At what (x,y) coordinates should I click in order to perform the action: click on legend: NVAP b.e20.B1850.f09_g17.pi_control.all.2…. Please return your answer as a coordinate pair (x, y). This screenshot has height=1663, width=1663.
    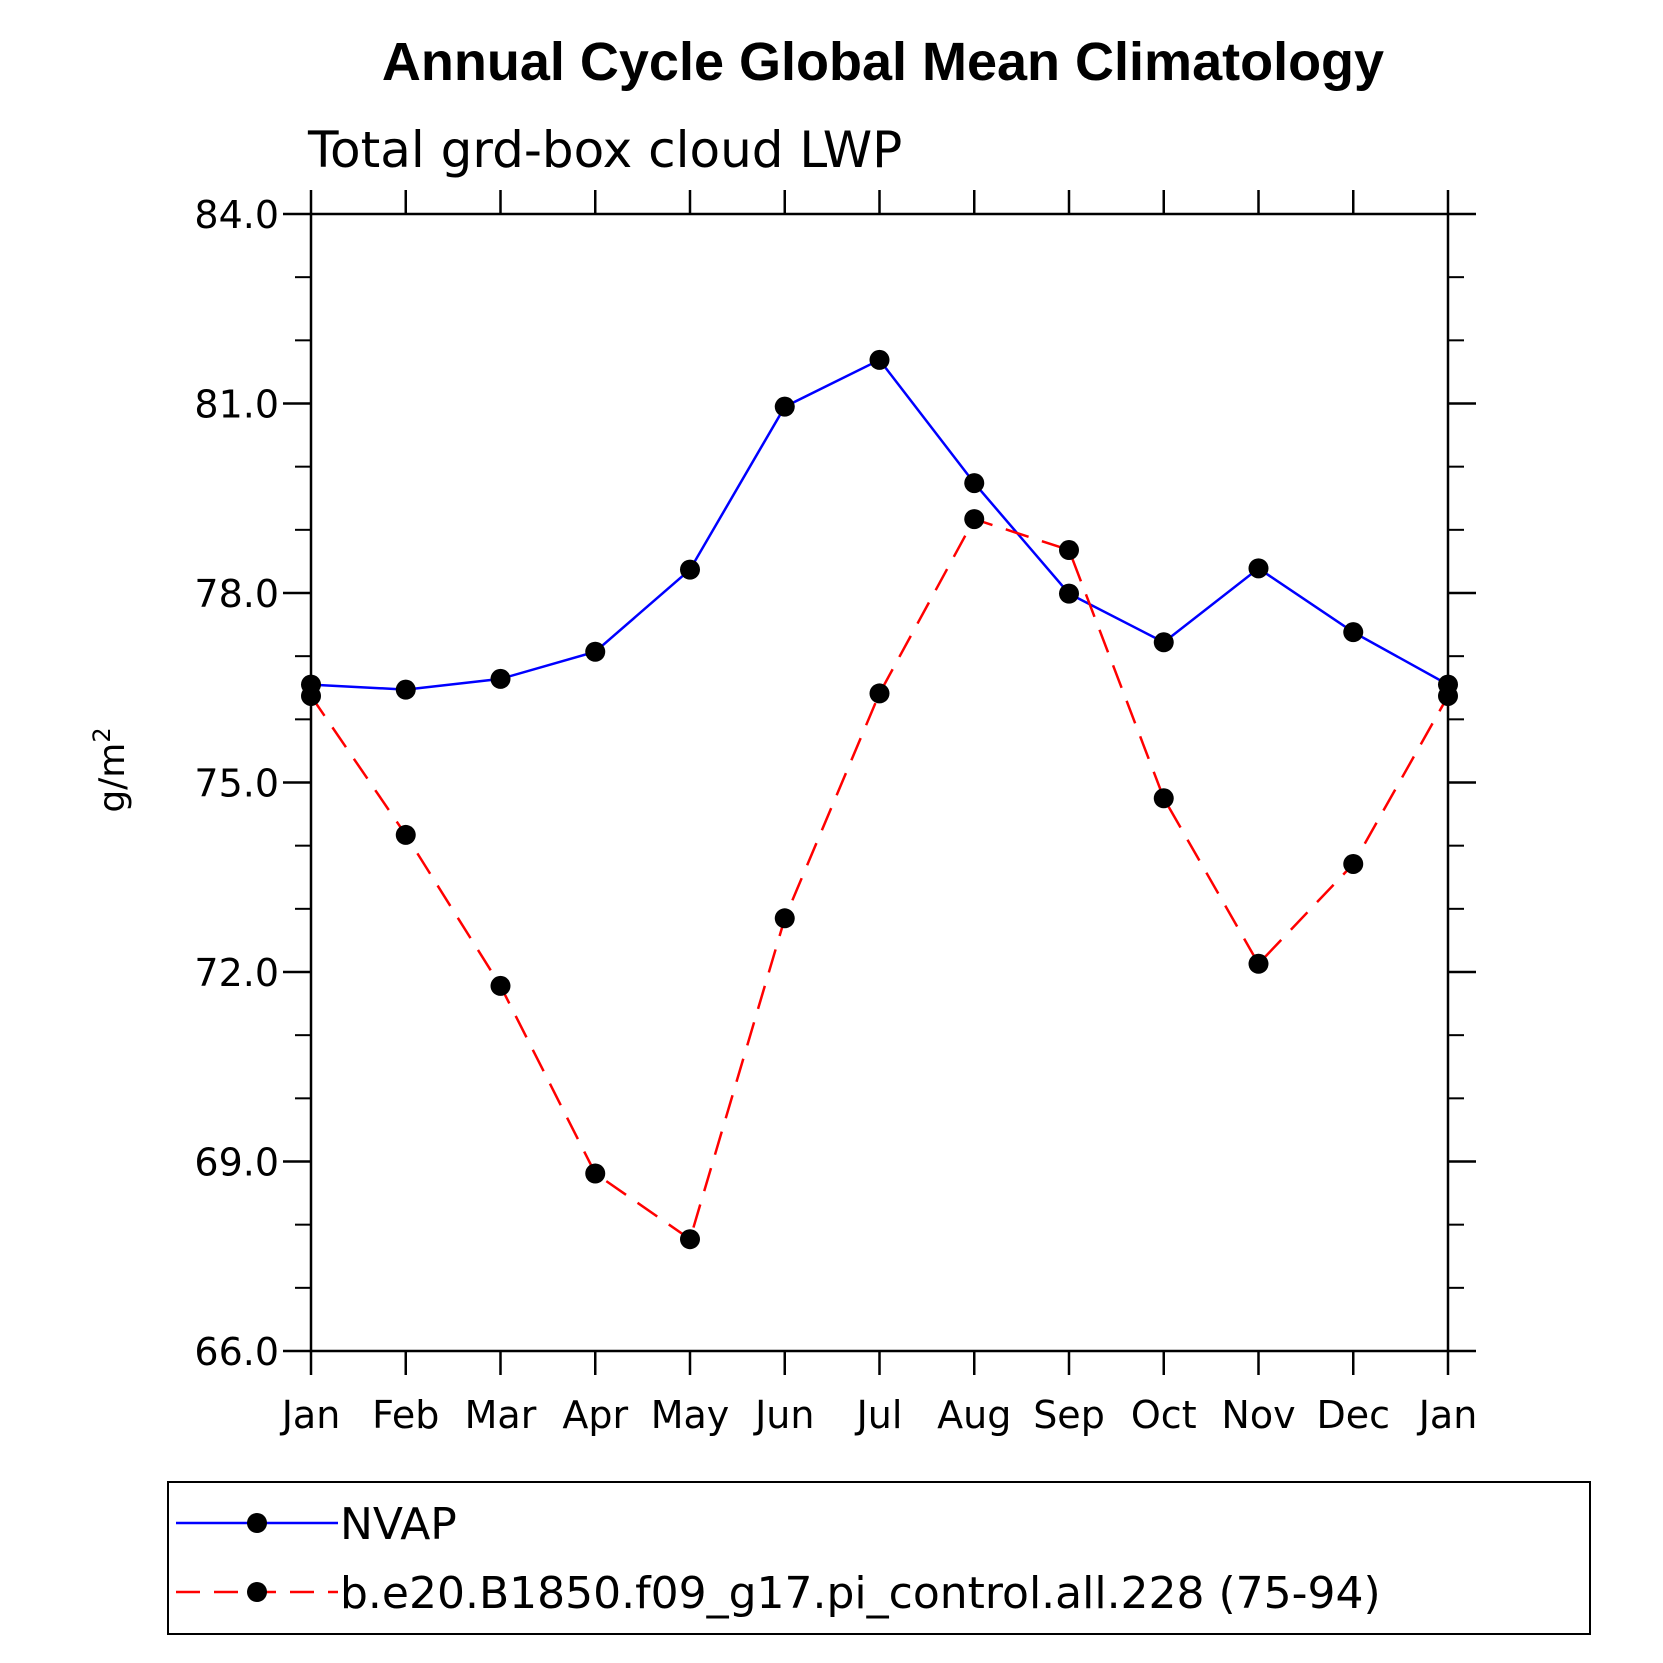
    Looking at the image, I should click on (778, 1559).